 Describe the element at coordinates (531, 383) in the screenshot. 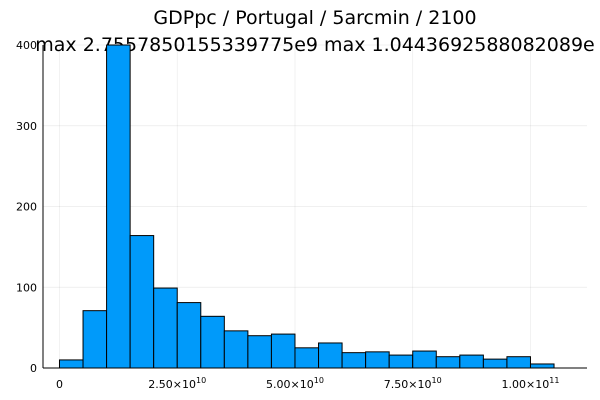

I see `x-tick-label: 1.00×10¹¹` at that location.